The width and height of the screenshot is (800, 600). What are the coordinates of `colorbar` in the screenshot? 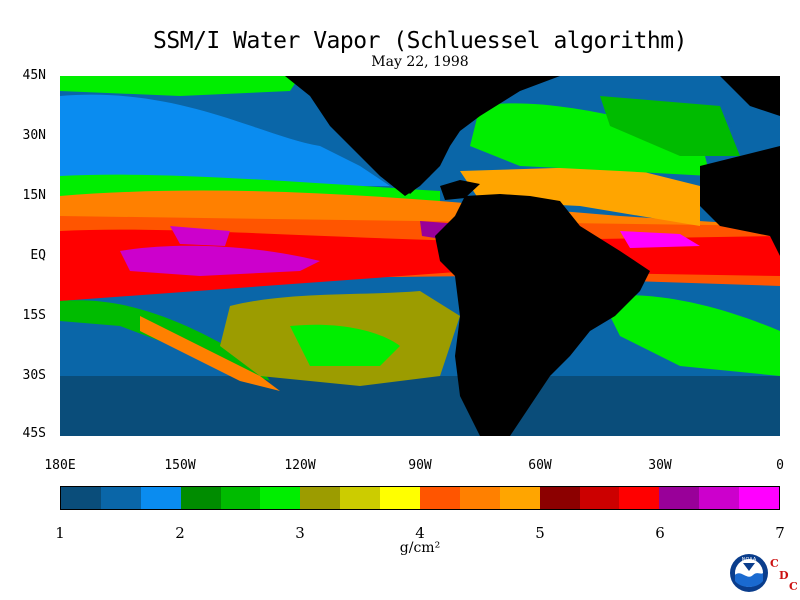 It's located at (420, 498).